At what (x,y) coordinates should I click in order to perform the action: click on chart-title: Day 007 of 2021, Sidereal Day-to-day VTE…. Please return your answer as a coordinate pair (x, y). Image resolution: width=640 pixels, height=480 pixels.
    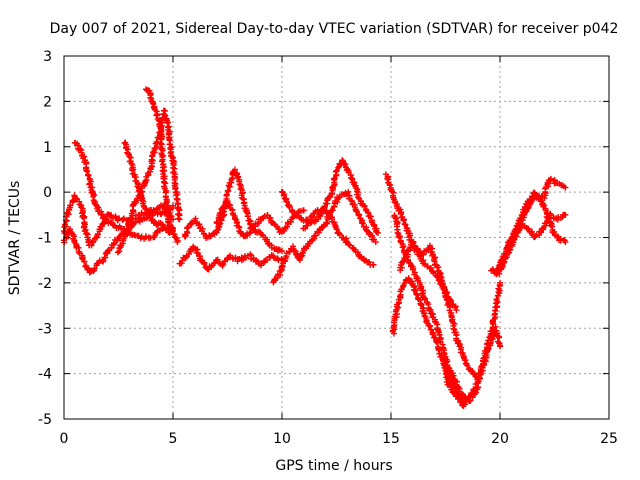
    Looking at the image, I should click on (334, 29).